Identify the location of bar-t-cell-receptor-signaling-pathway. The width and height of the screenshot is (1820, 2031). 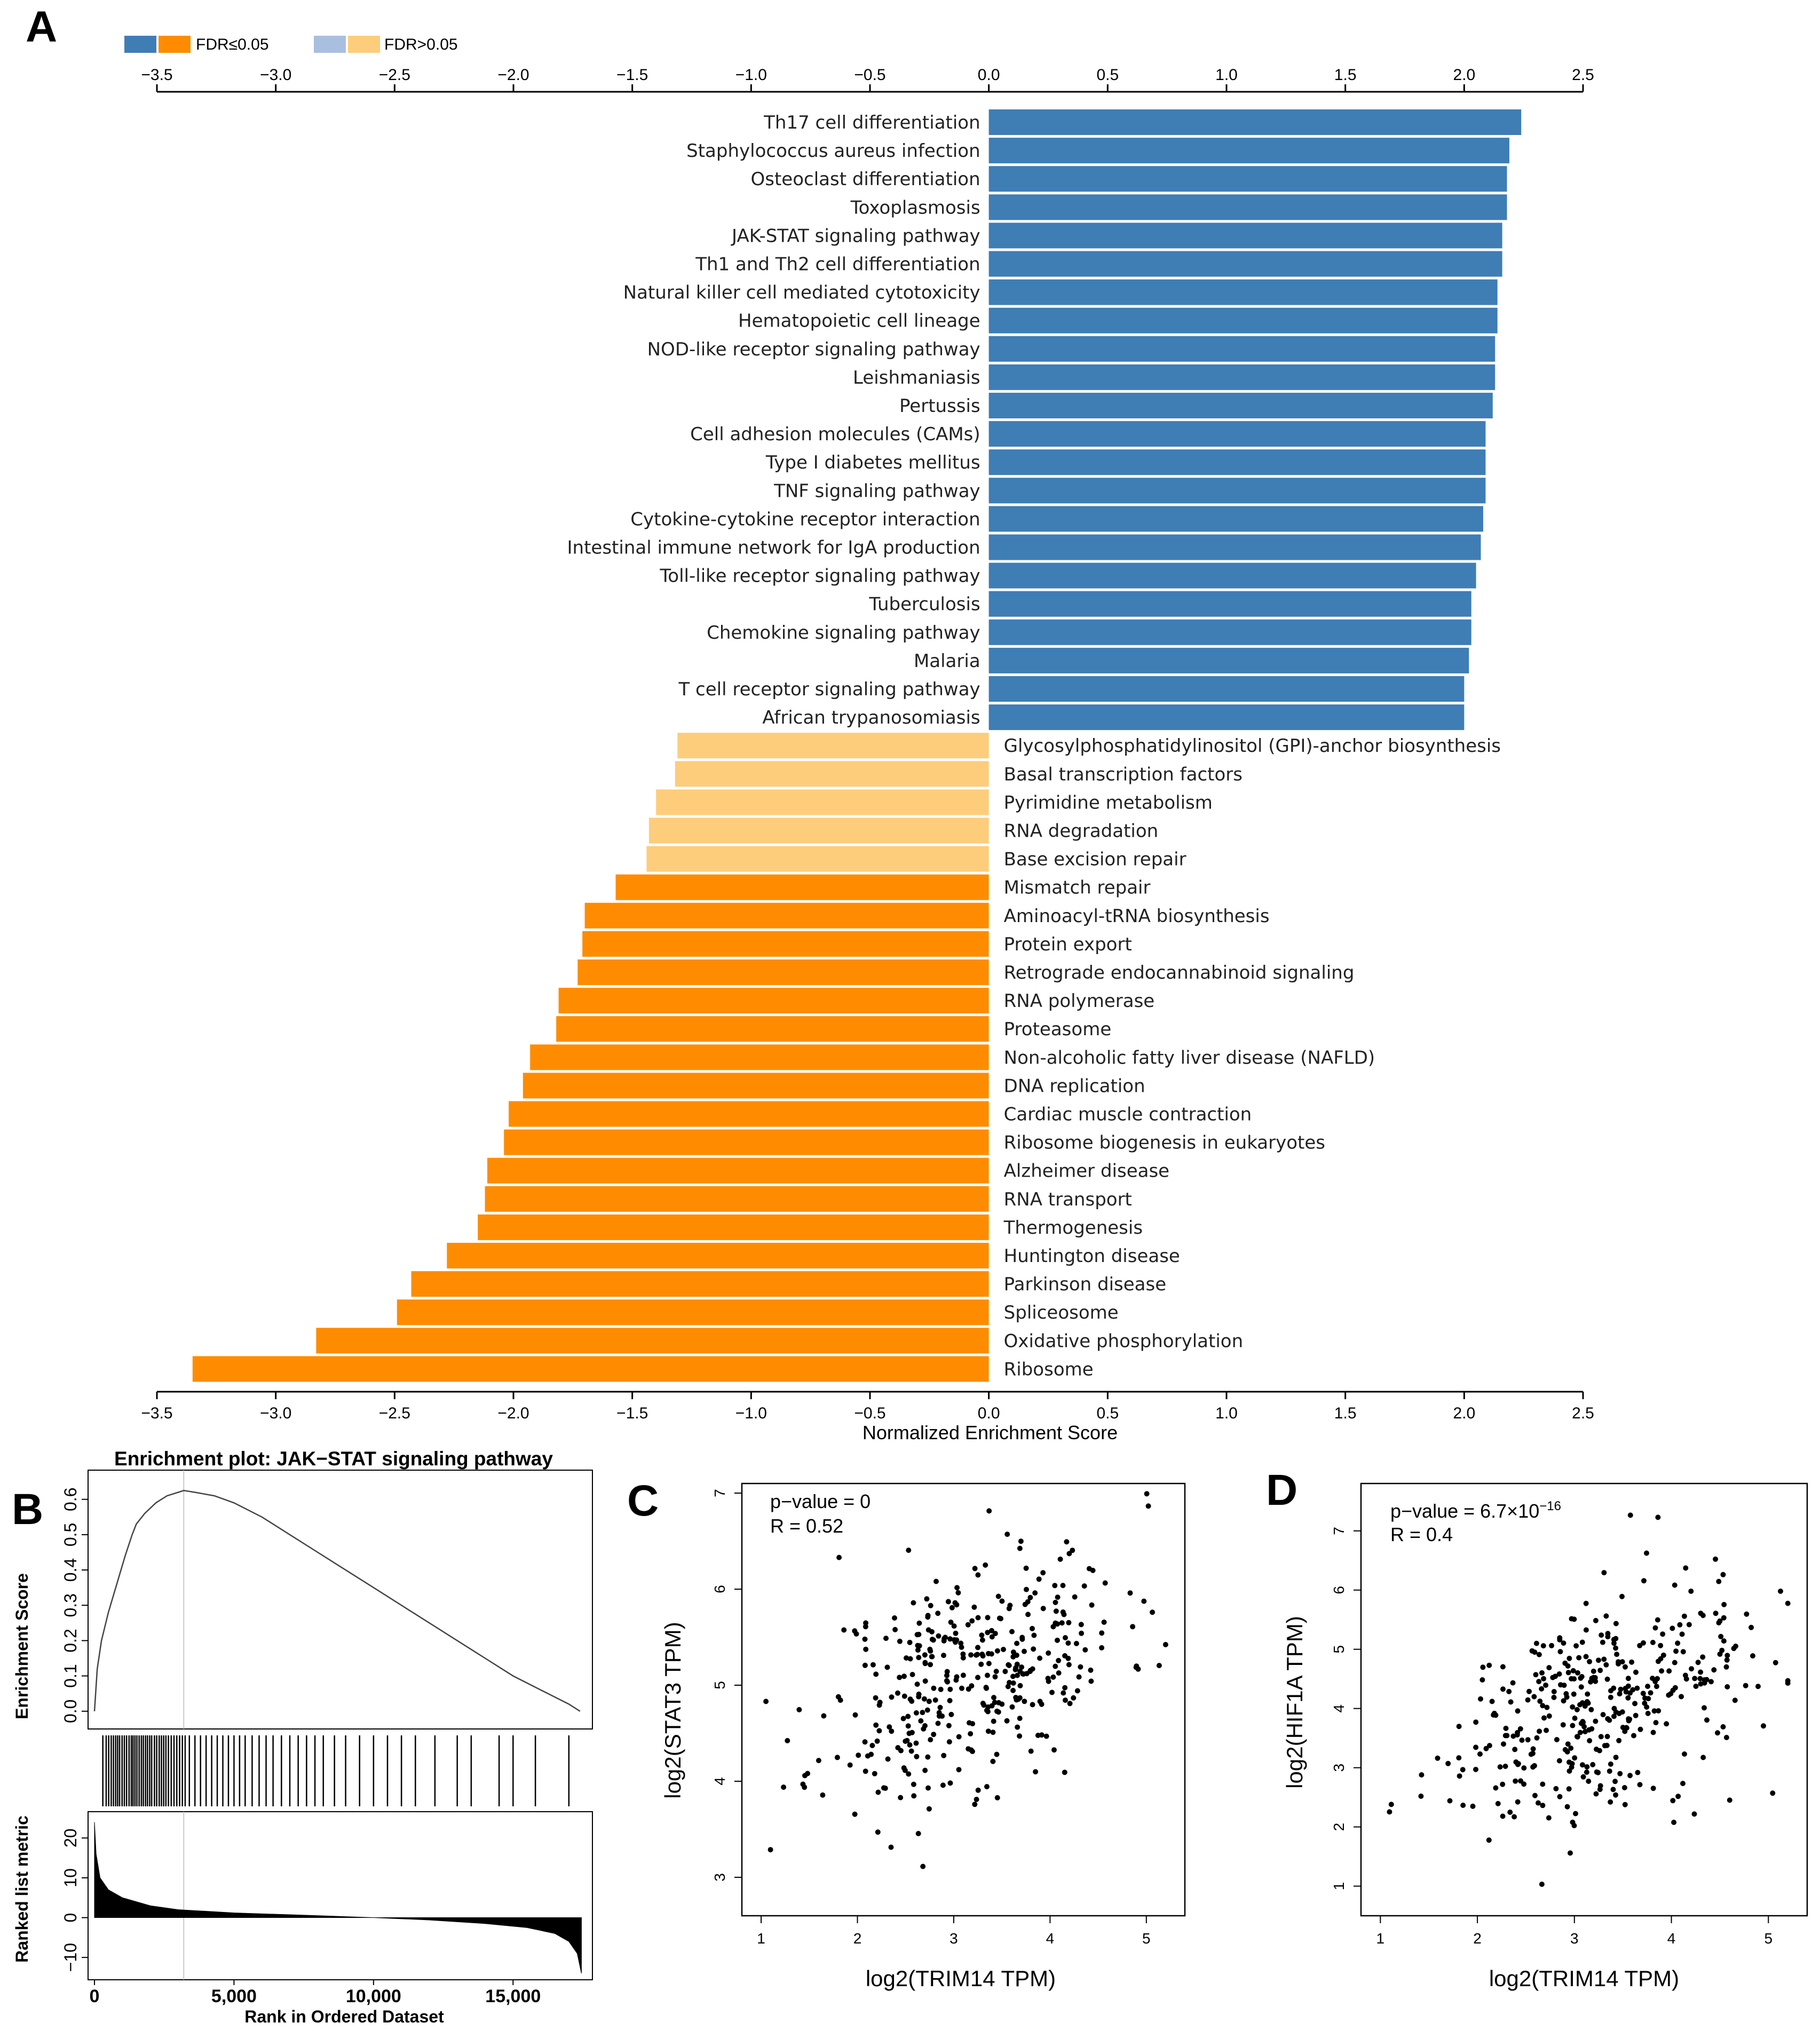
(1226, 689).